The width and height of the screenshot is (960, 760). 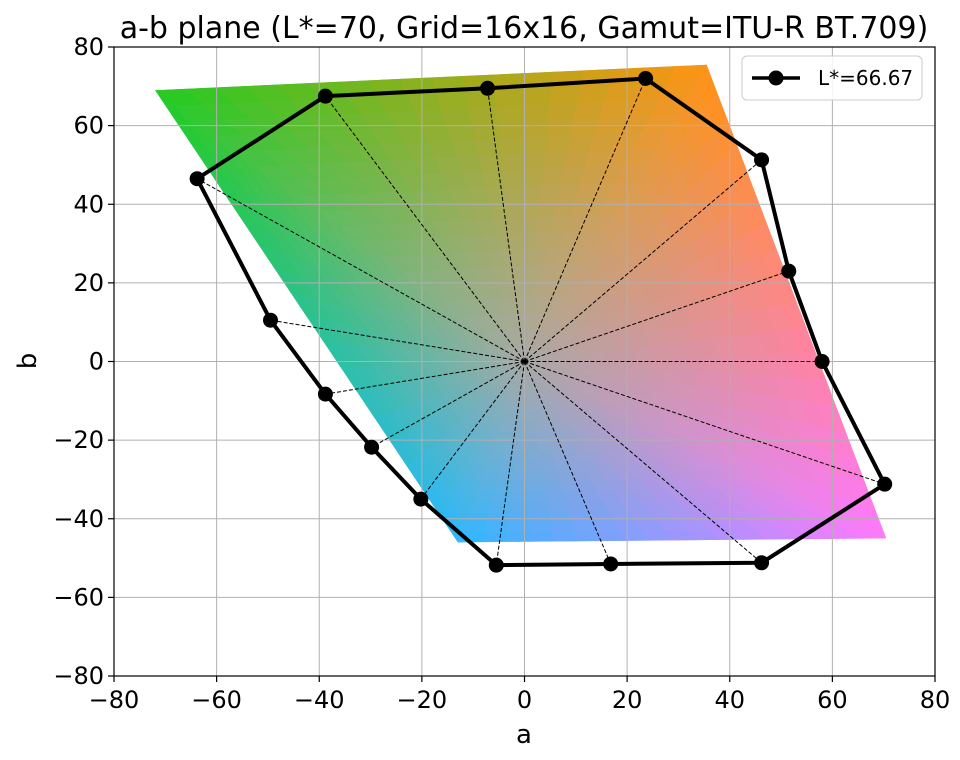 What do you see at coordinates (78, 440) in the screenshot?
I see `y-tick-label: −20` at bounding box center [78, 440].